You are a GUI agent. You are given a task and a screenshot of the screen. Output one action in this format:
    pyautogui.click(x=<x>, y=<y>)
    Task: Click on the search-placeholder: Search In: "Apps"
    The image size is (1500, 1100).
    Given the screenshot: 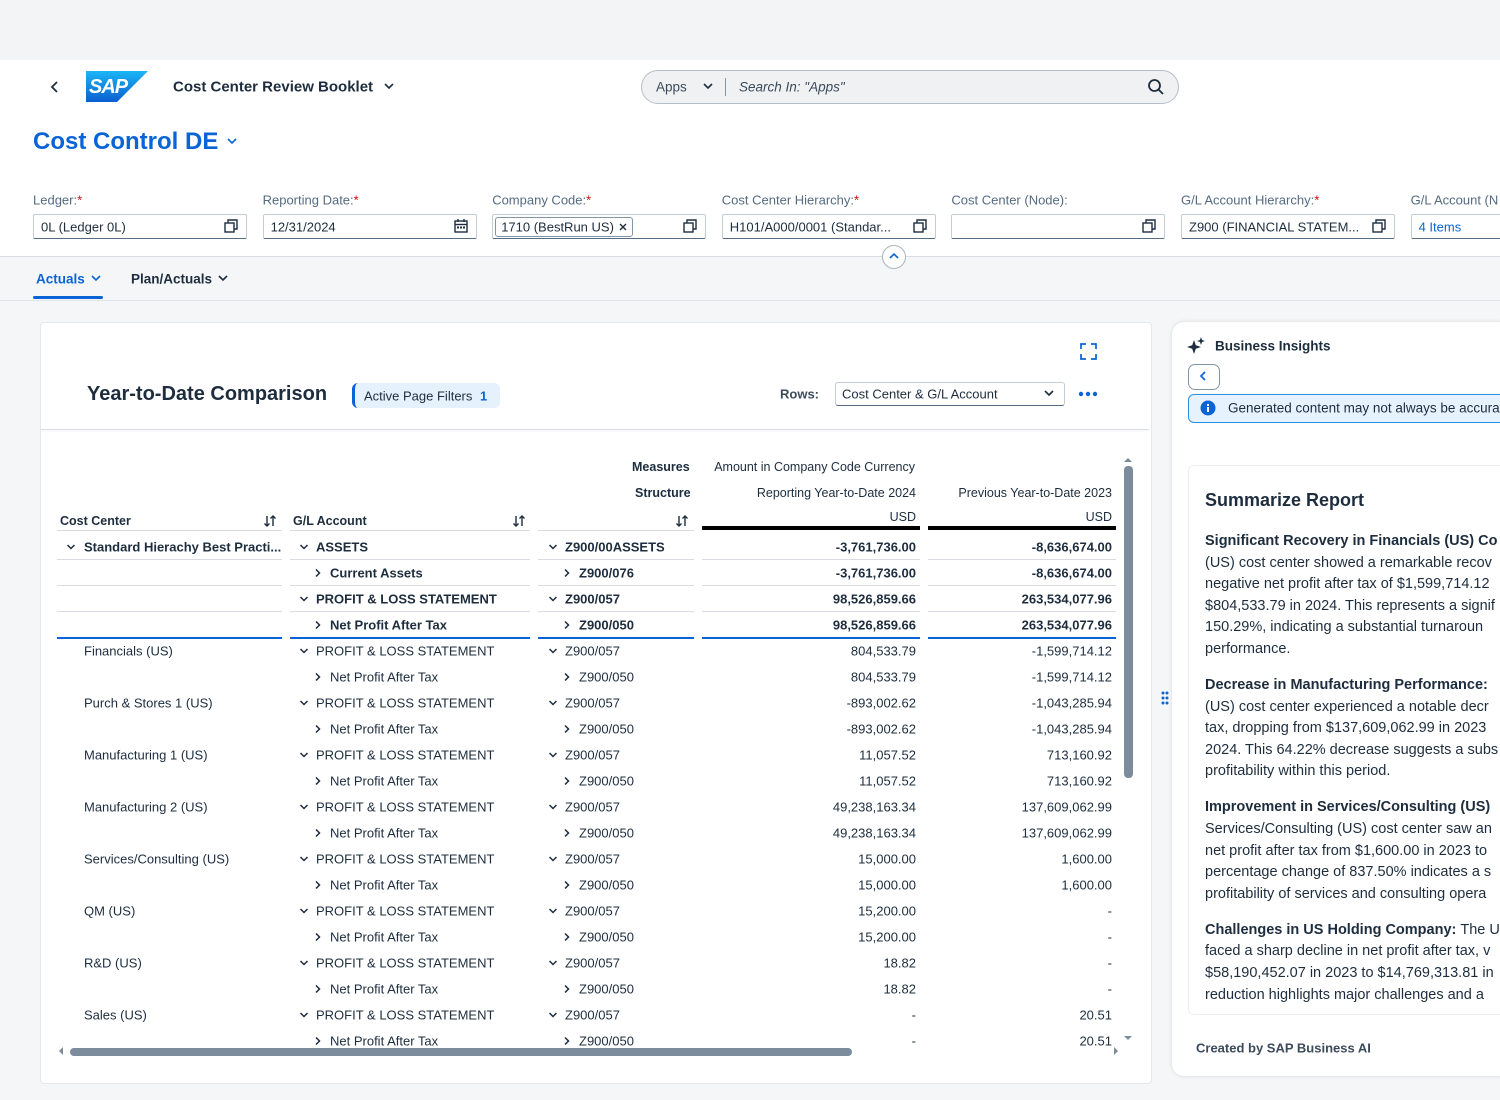 What is the action you would take?
    pyautogui.click(x=792, y=87)
    